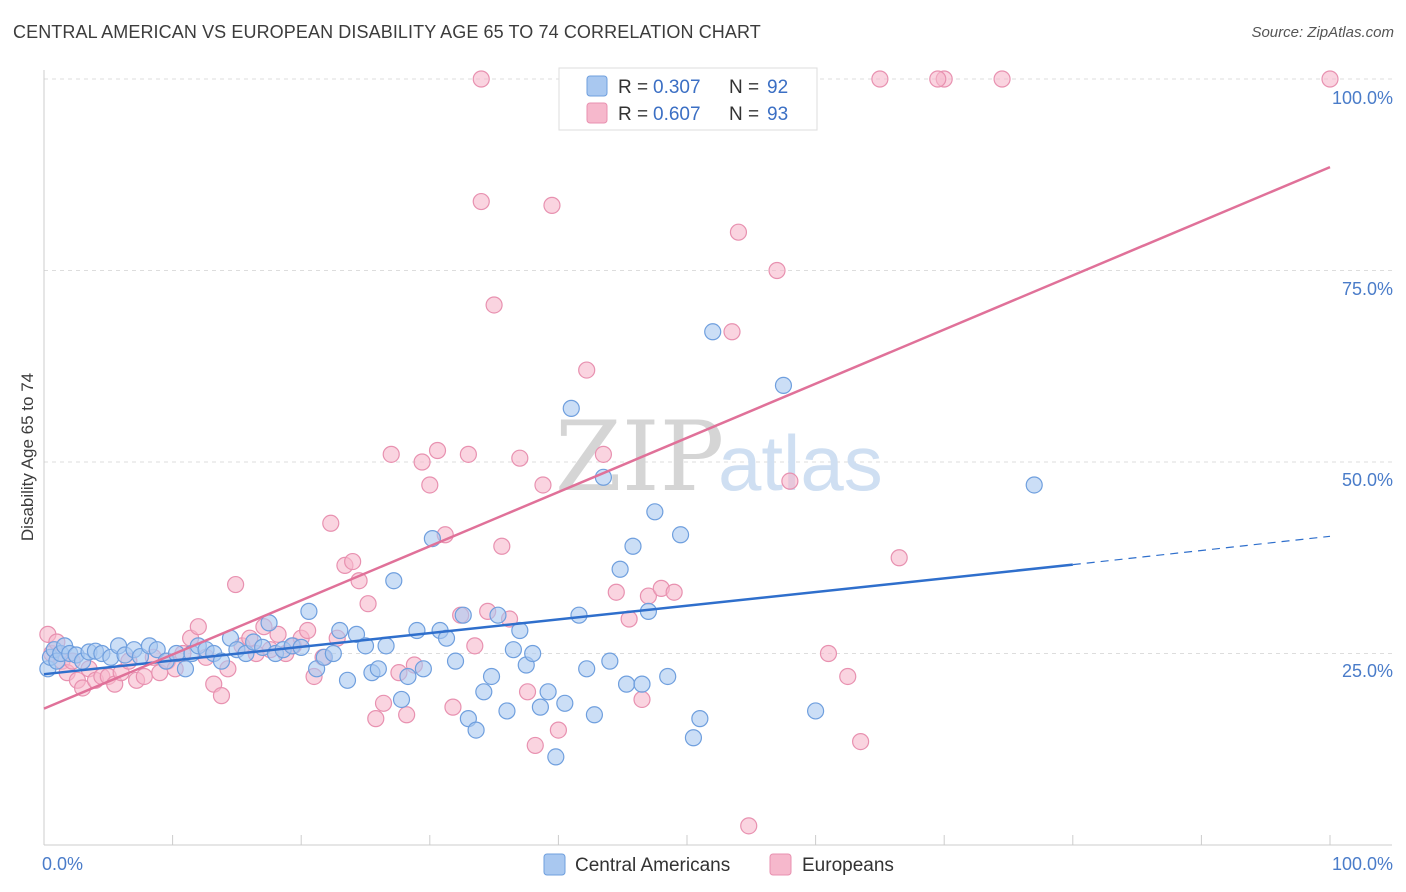 The width and height of the screenshot is (1406, 892). Describe the element at coordinates (597, 86) in the screenshot. I see `legend-swatch-blue` at that location.